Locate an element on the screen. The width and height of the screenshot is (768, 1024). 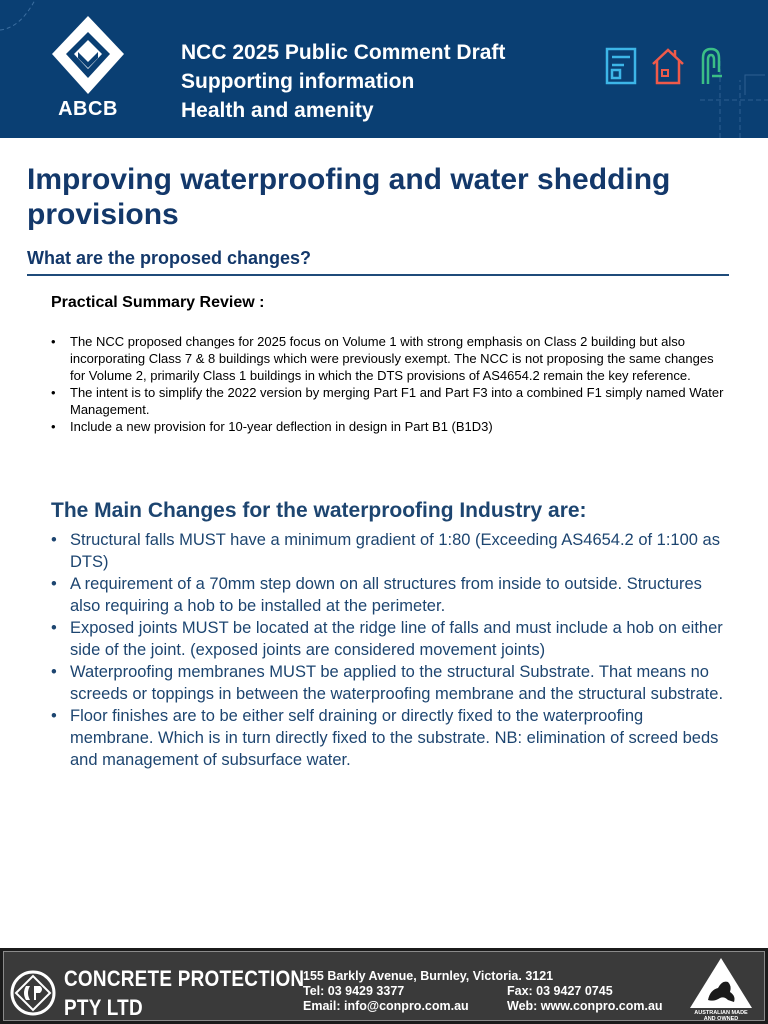
header-title-line: NCC 2025 Public Comment Draft is located at coordinates (343, 52).